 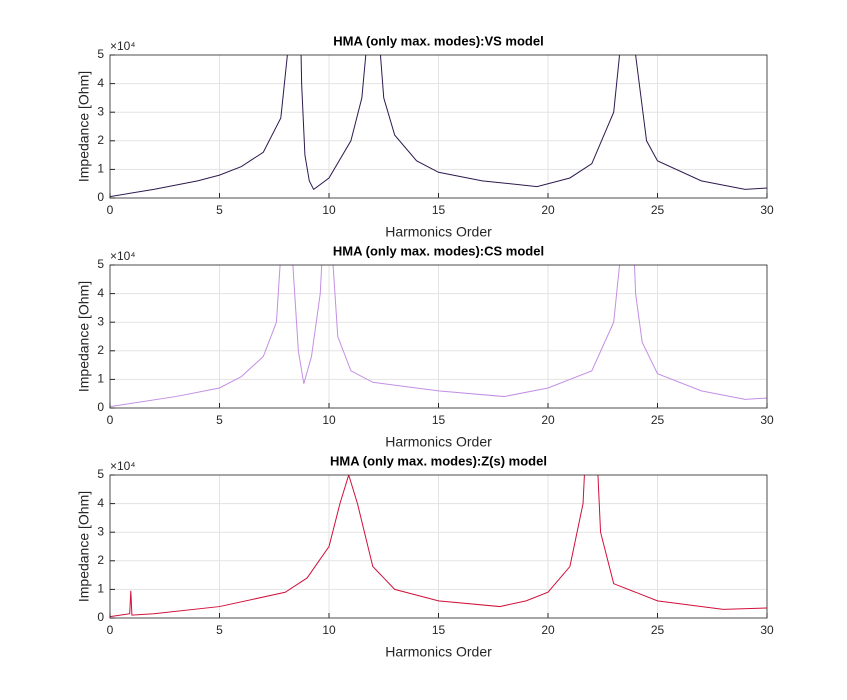 I want to click on chart-title: HMA (only max. modes):VS model, so click(x=438, y=40).